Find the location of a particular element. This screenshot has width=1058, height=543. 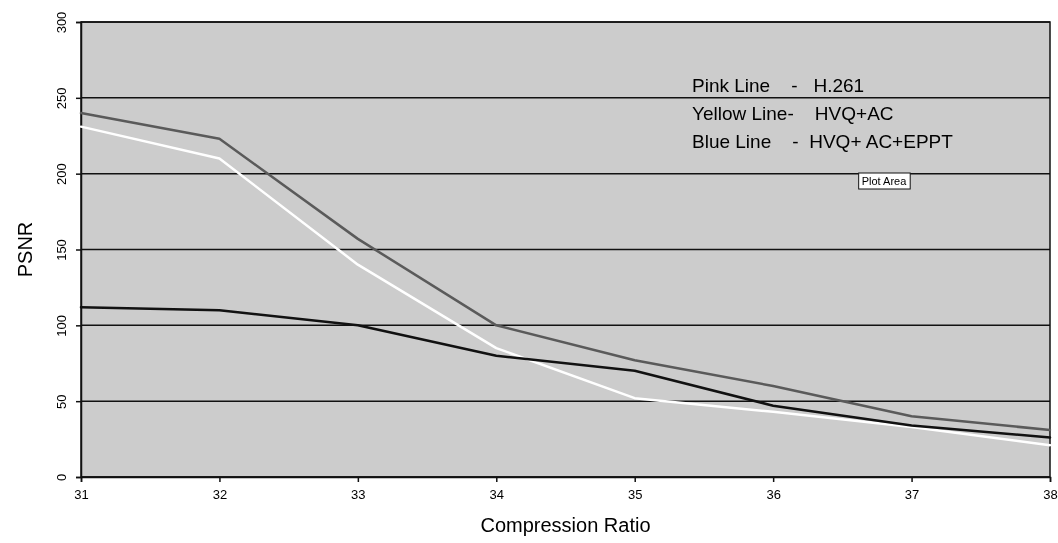

annotation: Plot Area is located at coordinates (884, 181).